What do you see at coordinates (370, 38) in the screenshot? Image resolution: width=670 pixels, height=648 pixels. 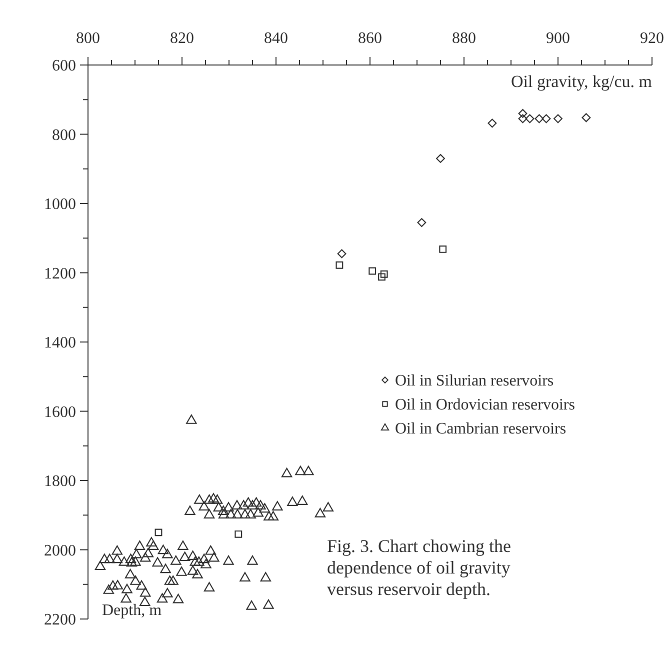 I see `x-tick-label: 860` at bounding box center [370, 38].